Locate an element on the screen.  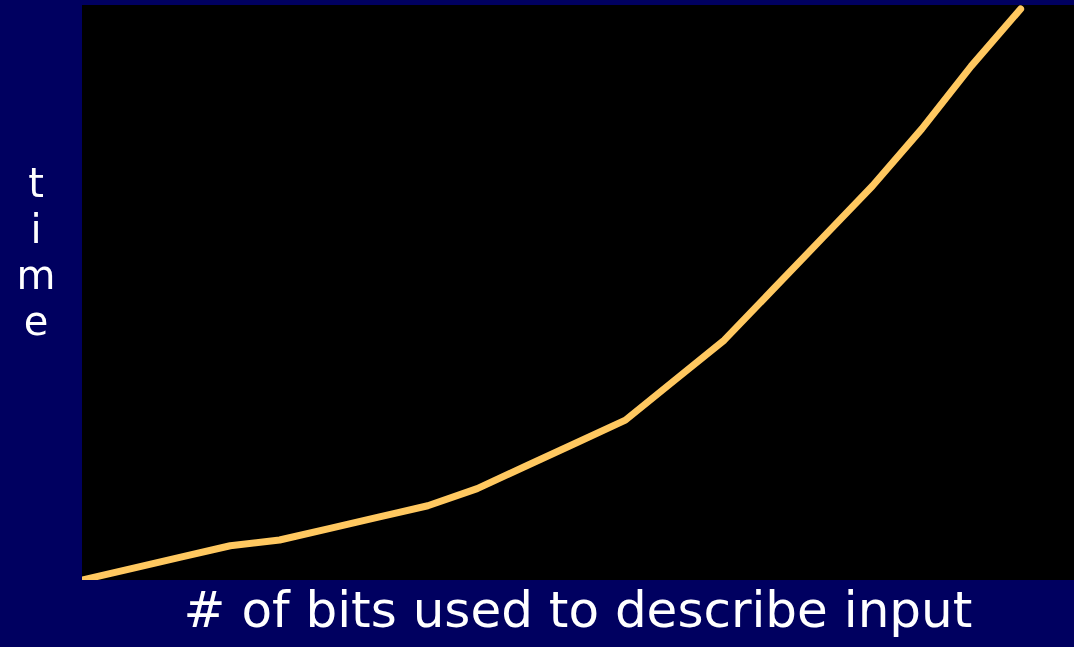
y-axis-title: time is located at coordinates (36, 252).